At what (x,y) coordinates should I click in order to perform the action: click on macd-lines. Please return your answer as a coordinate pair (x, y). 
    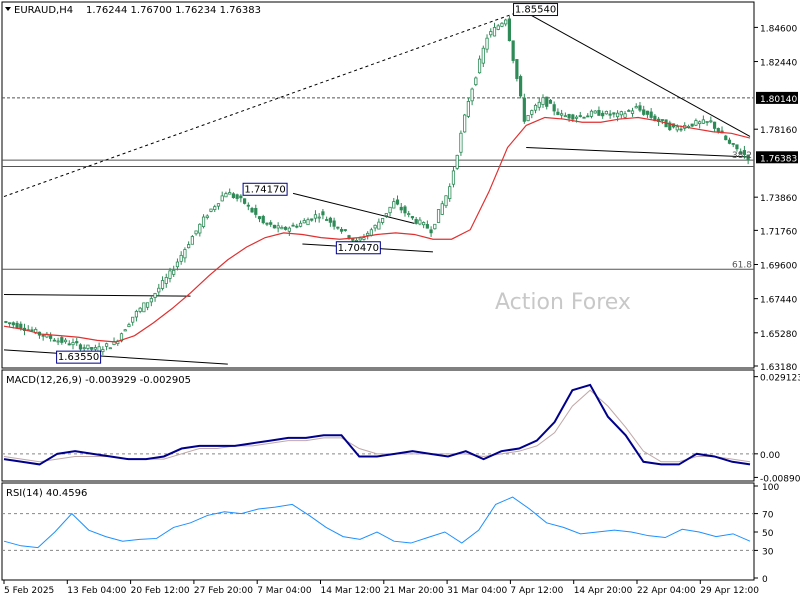
    Looking at the image, I should click on (378, 424).